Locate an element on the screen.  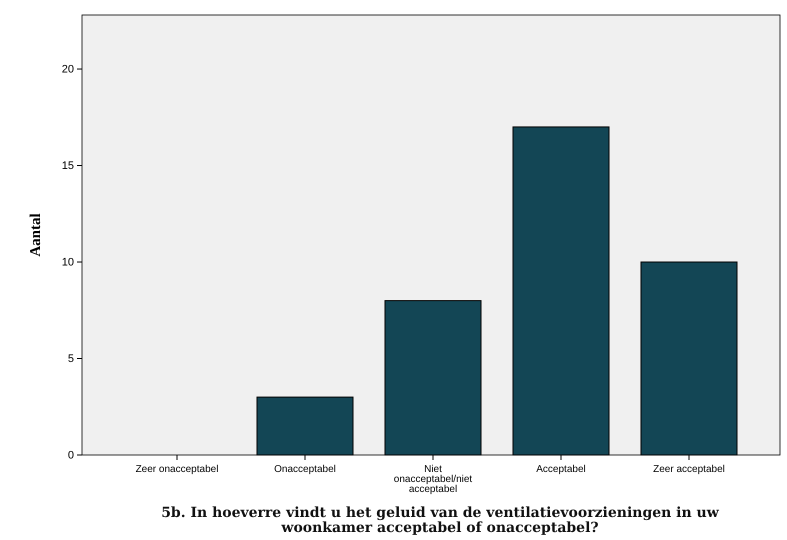
x-tick-label: Zeer onacceptabel is located at coordinates (177, 469).